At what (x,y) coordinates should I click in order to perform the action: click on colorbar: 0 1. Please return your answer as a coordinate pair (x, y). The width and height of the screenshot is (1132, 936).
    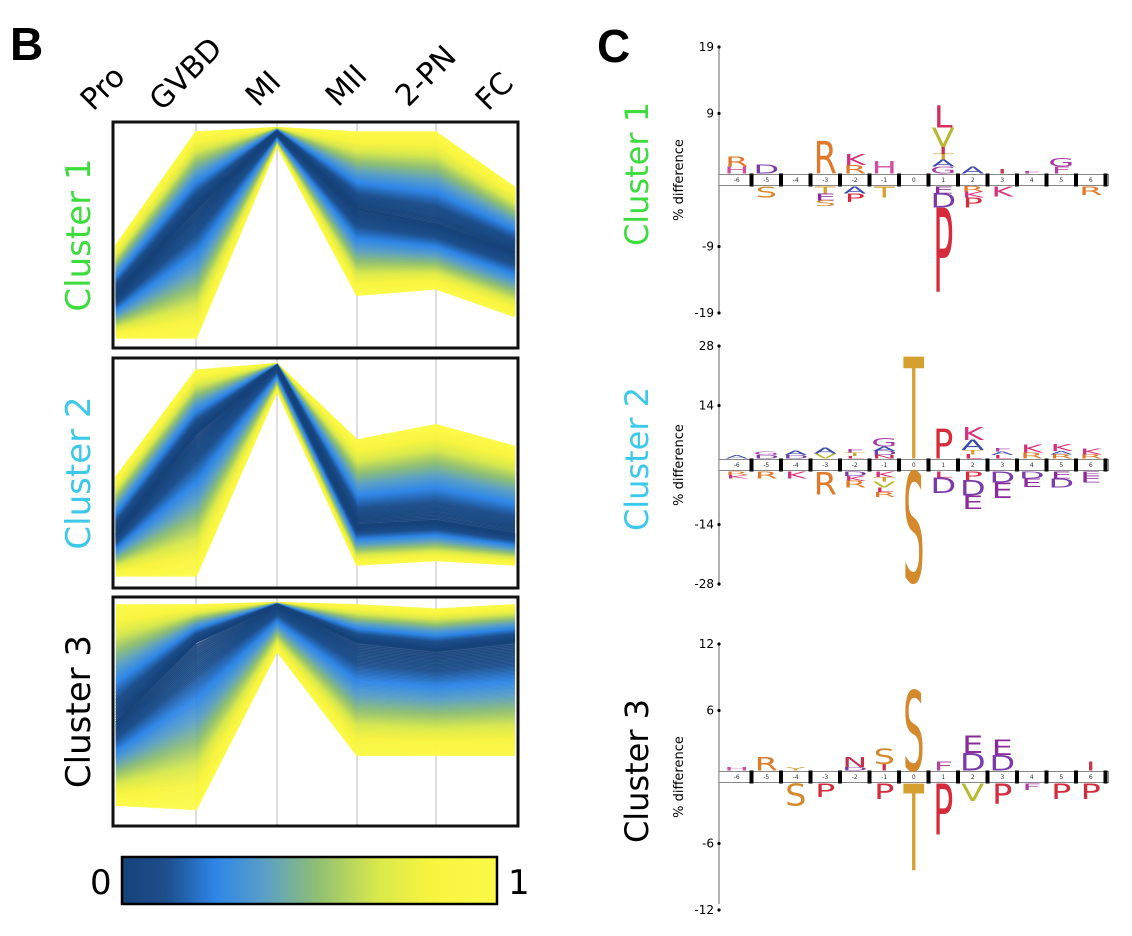
    Looking at the image, I should click on (310, 880).